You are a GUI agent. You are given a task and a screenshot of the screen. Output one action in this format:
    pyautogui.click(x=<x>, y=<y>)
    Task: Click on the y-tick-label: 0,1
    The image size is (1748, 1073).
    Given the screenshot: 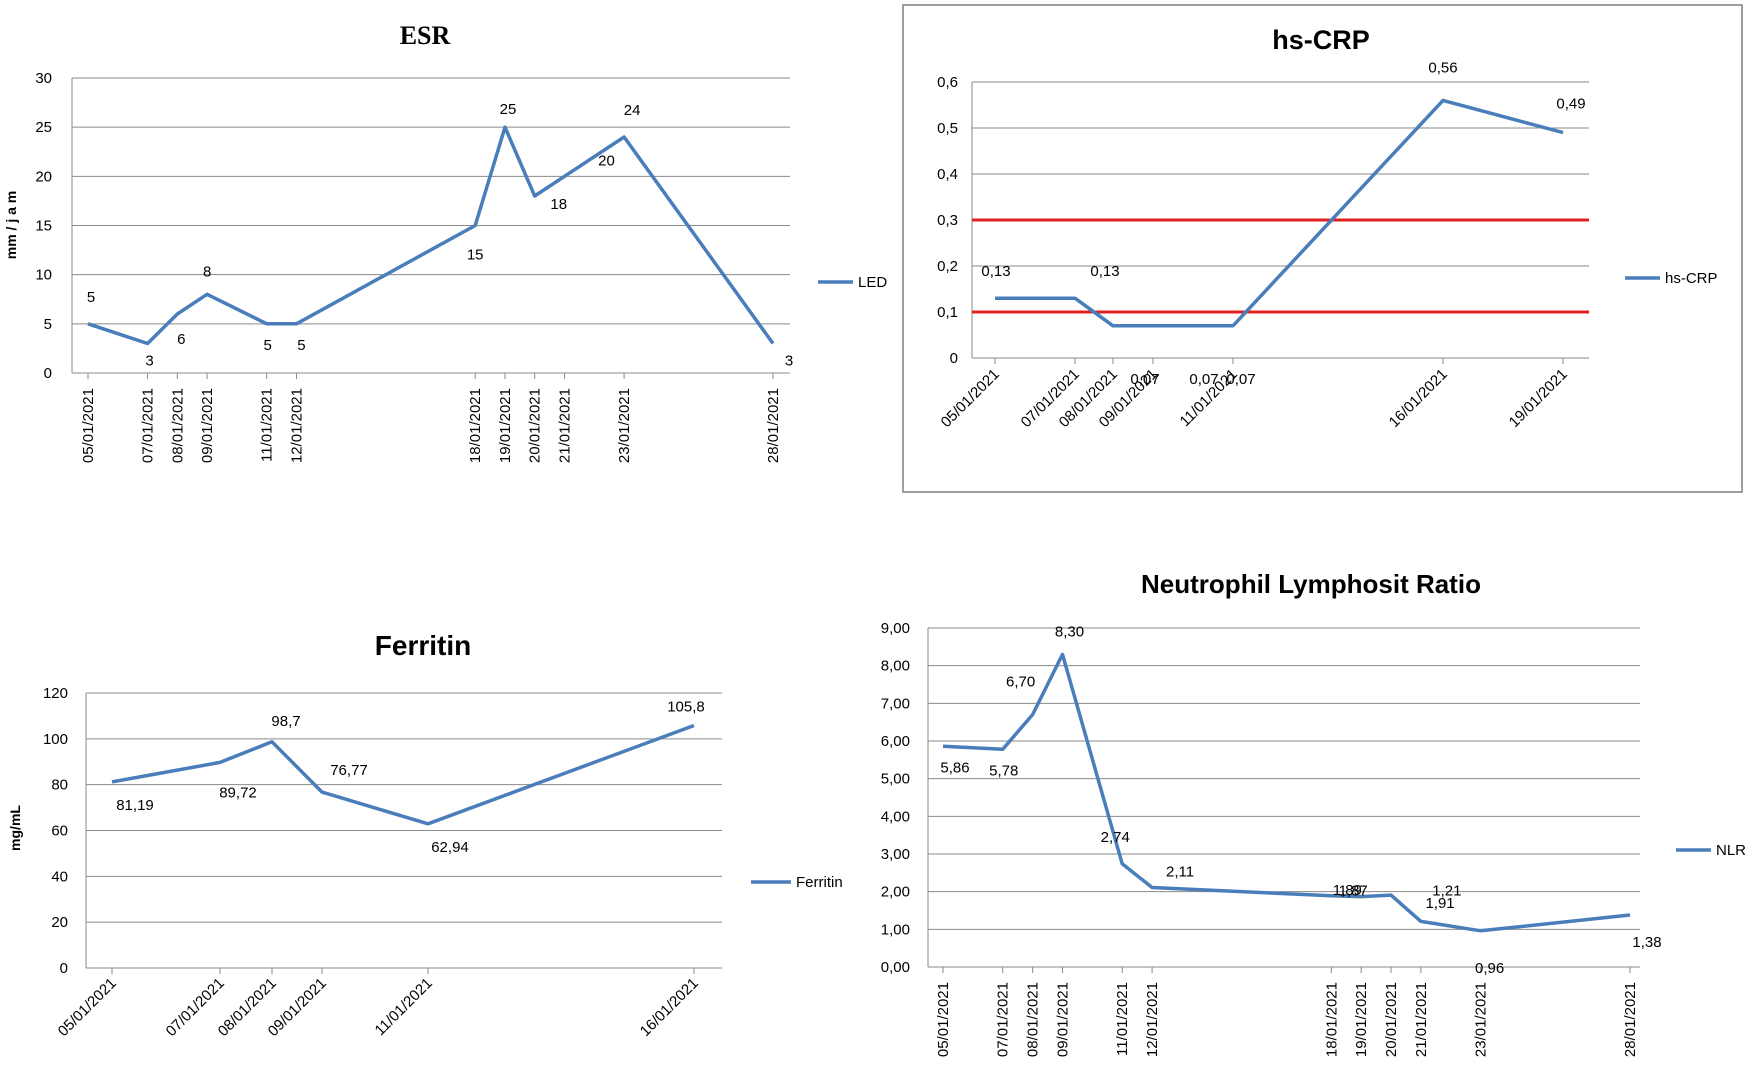 What is the action you would take?
    pyautogui.click(x=947, y=312)
    